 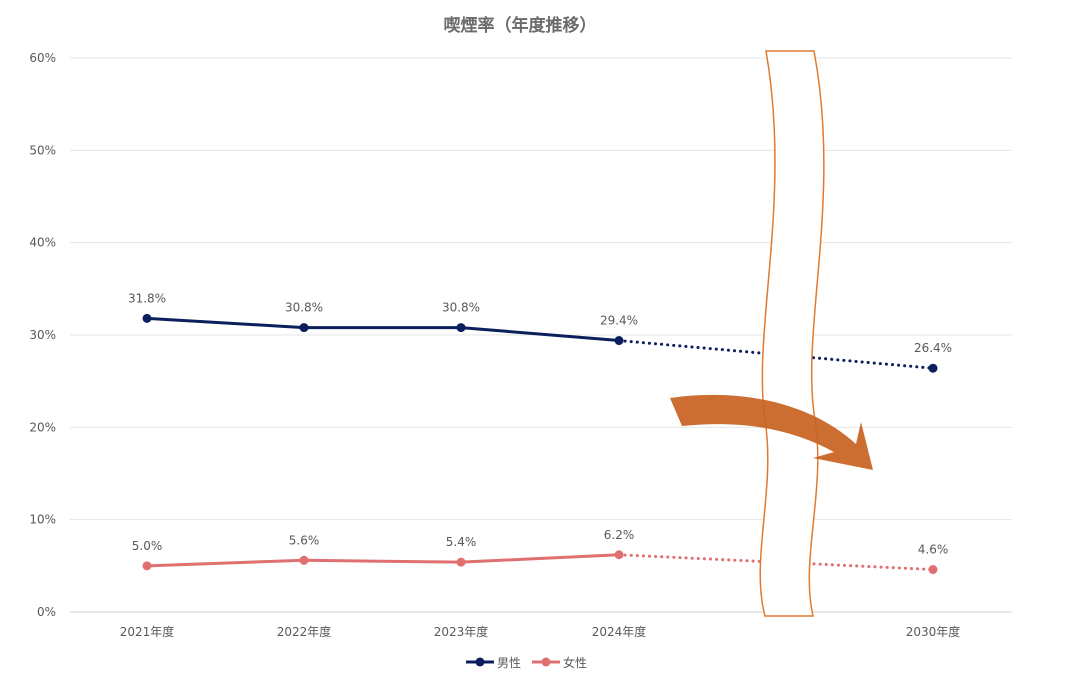 What do you see at coordinates (42, 243) in the screenshot?
I see `y-tick-label: 40%` at bounding box center [42, 243].